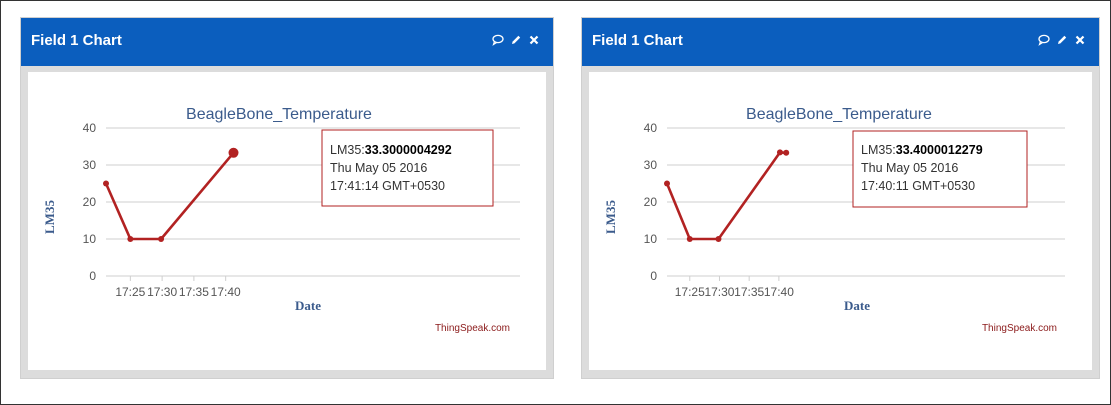 This screenshot has width=1111, height=405. What do you see at coordinates (169, 196) in the screenshot?
I see `series-line-lm35` at bounding box center [169, 196].